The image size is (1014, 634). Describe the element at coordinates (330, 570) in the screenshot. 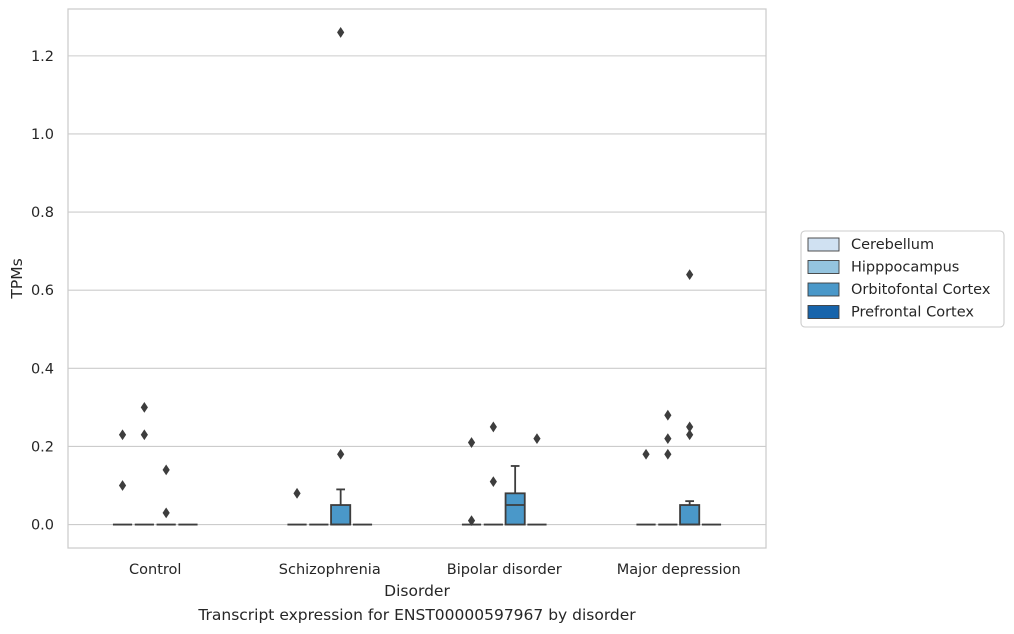

I see `x-tick-label: Schizophrenia` at that location.